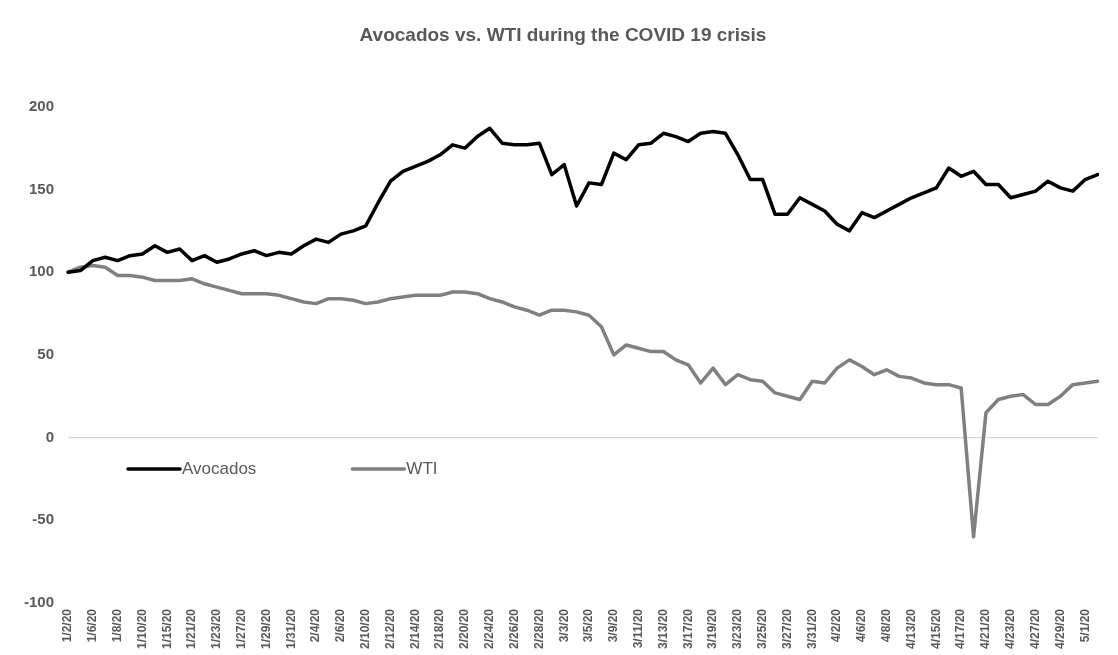  What do you see at coordinates (1084, 625) in the screenshot?
I see `x-tick-label: 5/1/20` at bounding box center [1084, 625].